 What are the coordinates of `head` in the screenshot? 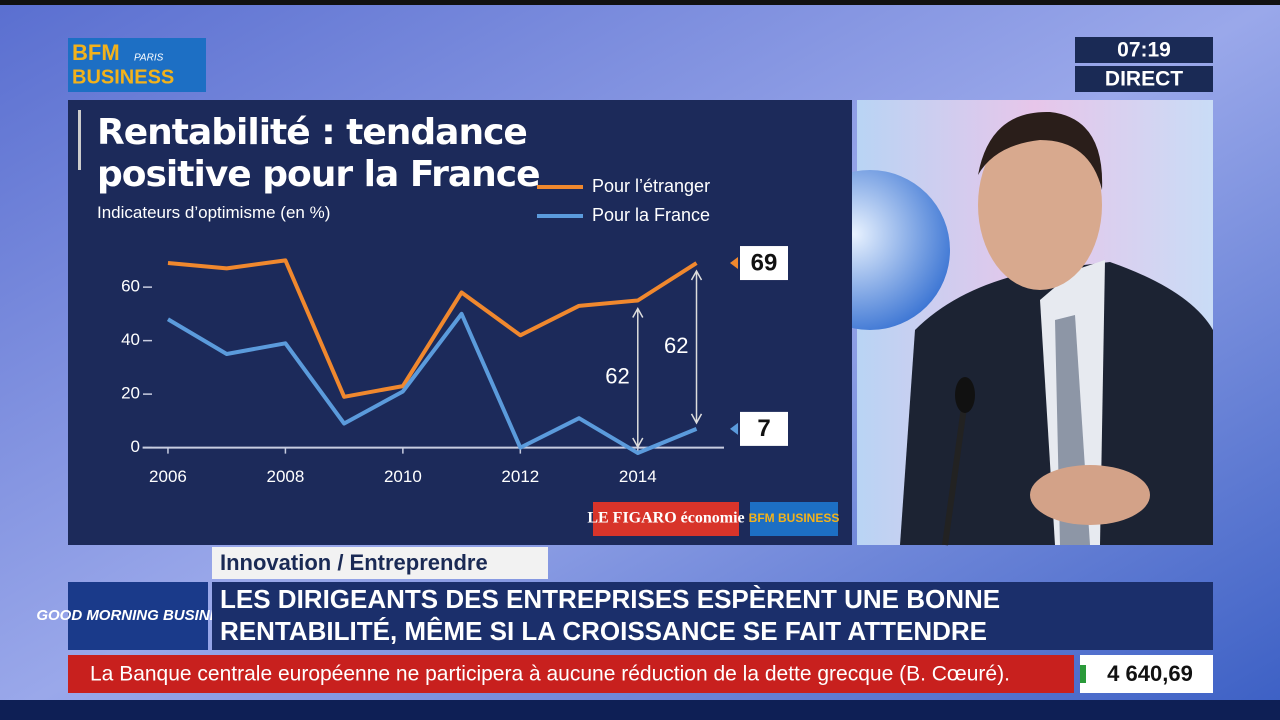 It's located at (1040, 205).